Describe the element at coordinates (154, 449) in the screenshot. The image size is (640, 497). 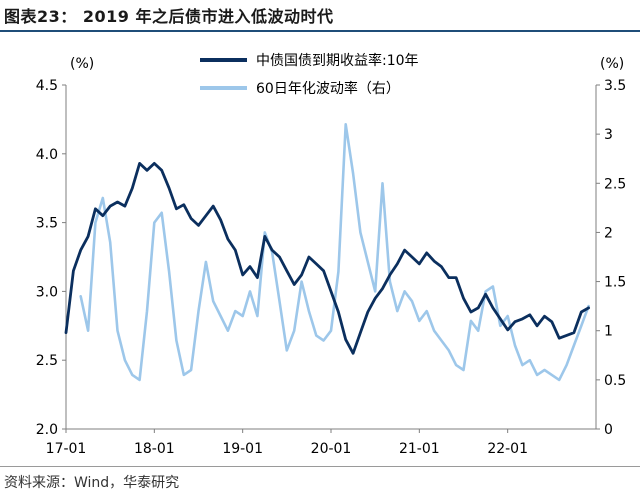
I see `x-tick-label: 18-01` at that location.